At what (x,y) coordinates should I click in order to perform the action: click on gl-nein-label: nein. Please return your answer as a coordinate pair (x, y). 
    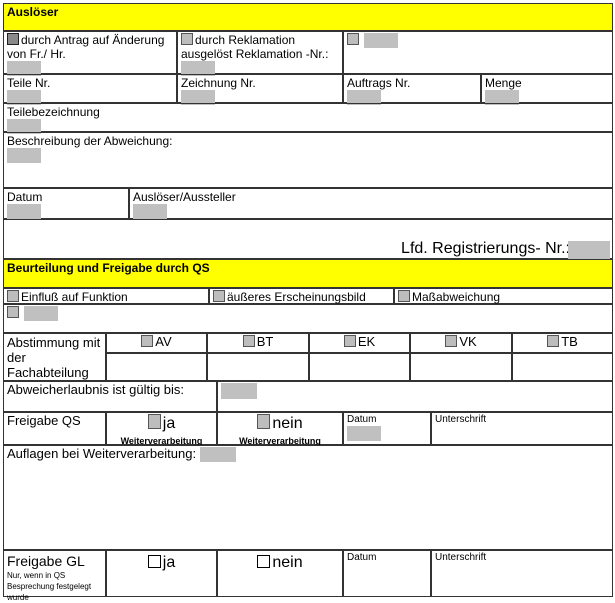
    Looking at the image, I should click on (287, 562).